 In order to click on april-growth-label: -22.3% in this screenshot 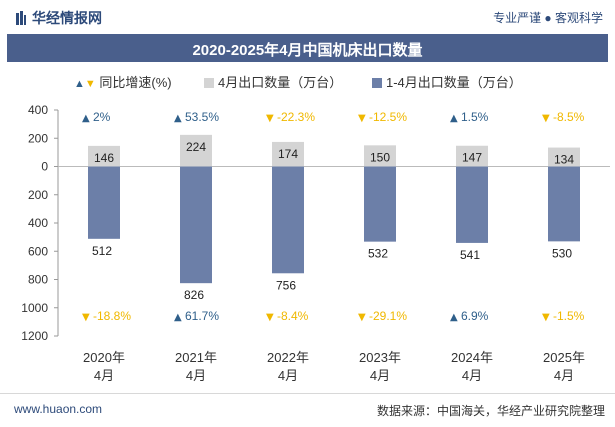, I will do `click(296, 117)`.